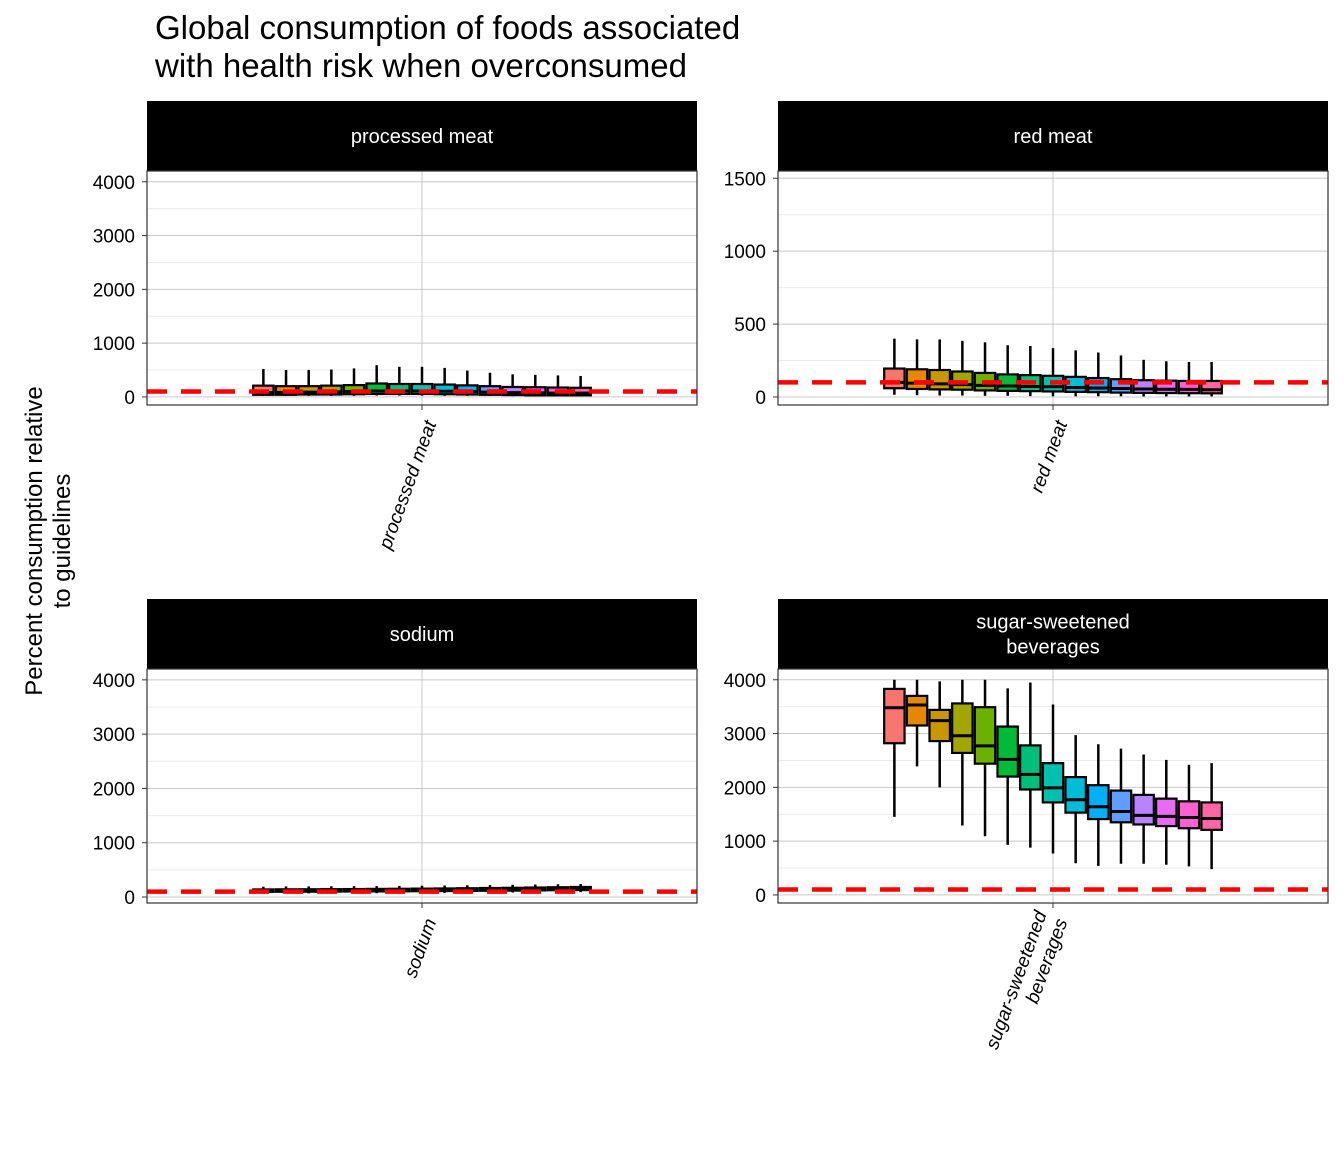 This screenshot has width=1344, height=1152. Describe the element at coordinates (62, 541) in the screenshot. I see `y-axis-title-line-2: to guidelines` at that location.